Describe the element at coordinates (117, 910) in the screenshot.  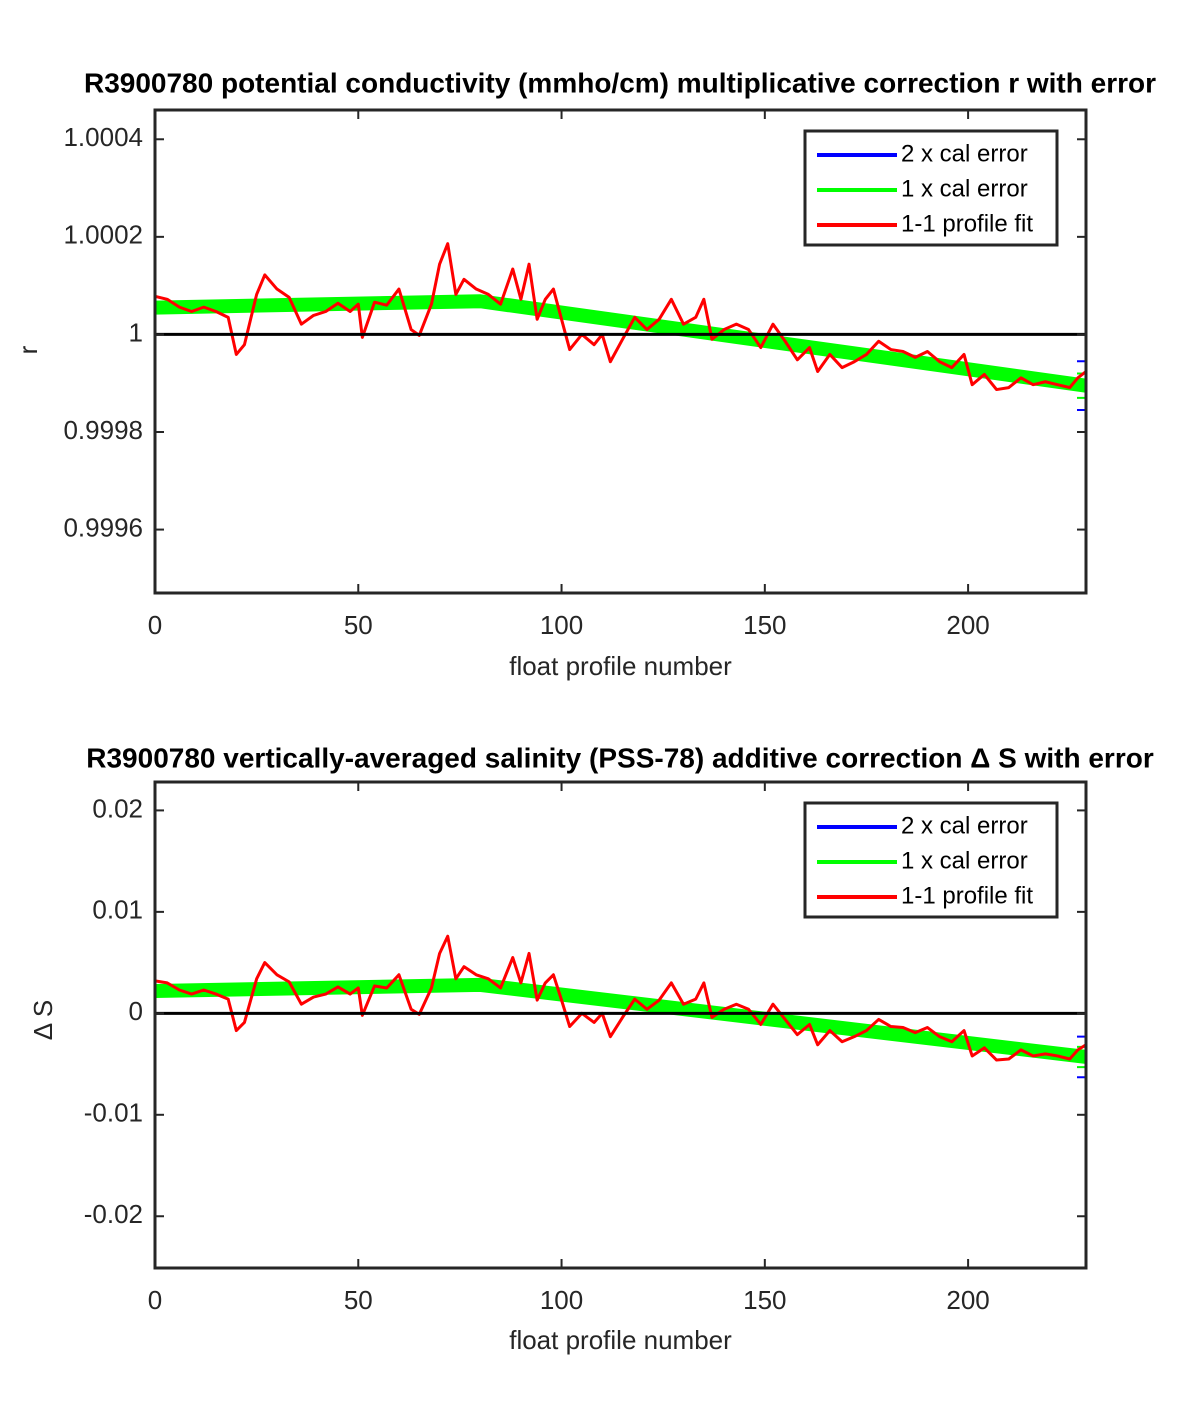
I see `y-tick-label: 0.01` at that location.